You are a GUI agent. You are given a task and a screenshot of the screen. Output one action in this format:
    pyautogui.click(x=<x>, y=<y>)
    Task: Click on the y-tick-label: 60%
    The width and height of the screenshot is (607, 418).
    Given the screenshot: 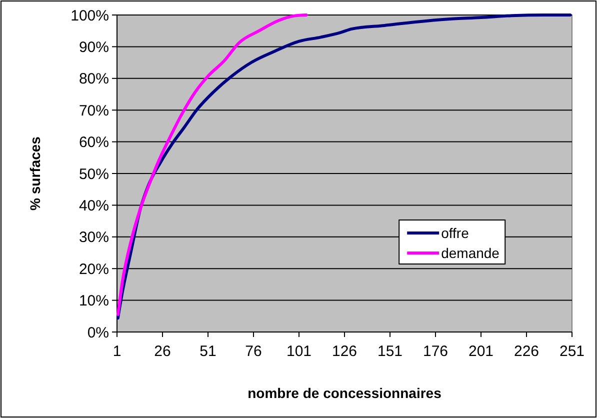 What is the action you would take?
    pyautogui.click(x=93, y=143)
    